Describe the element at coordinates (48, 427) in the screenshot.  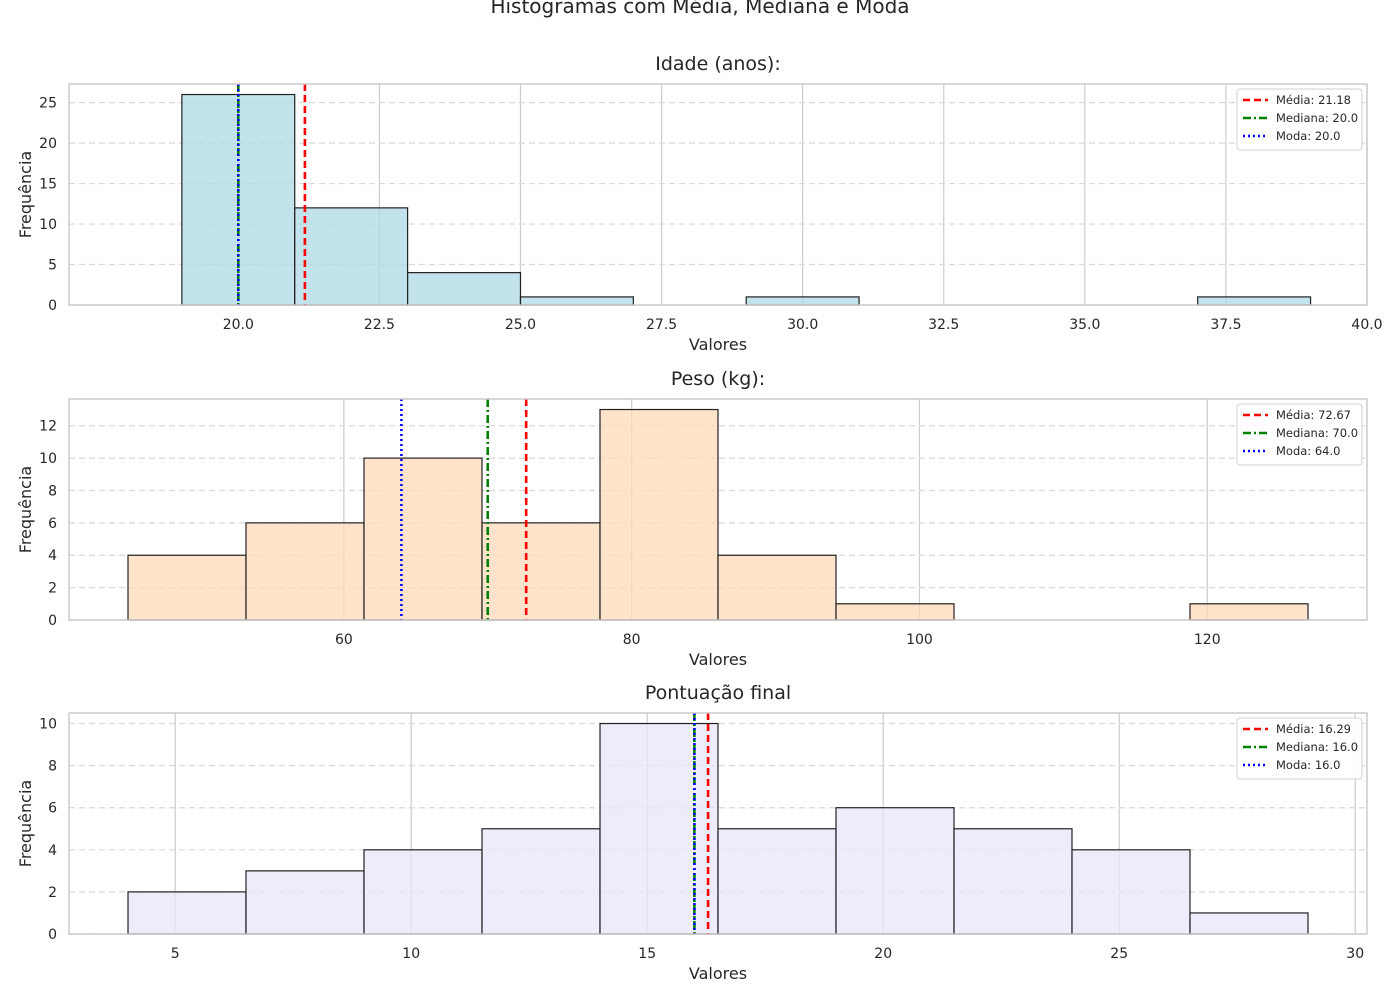
I see `y-tick-label: 12` at that location.